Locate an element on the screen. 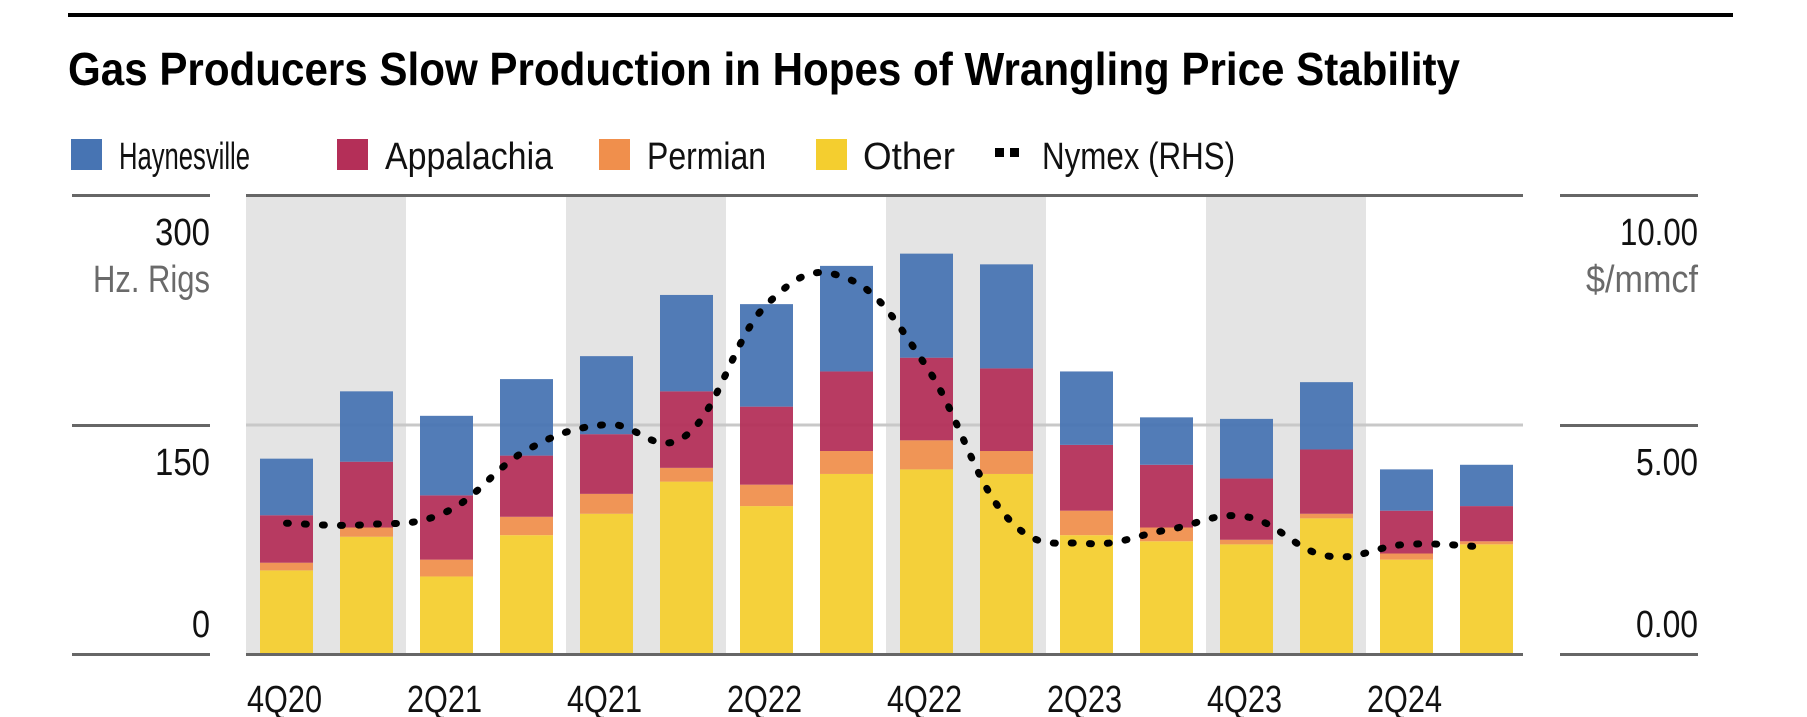  bar-segment-haynesville-1Q22 is located at coordinates (686, 343).